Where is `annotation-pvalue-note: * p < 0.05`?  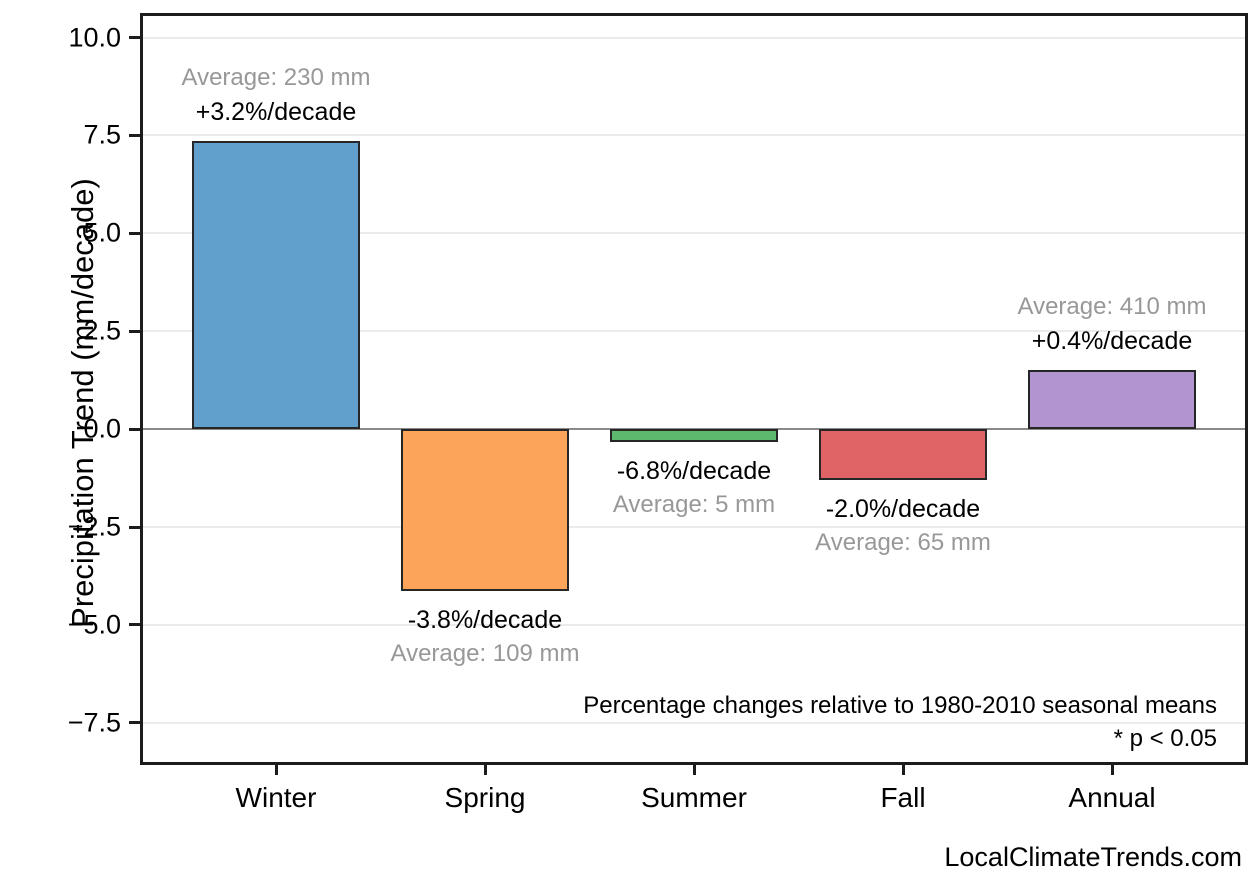 annotation-pvalue-note: * p < 0.05 is located at coordinates (1165, 738).